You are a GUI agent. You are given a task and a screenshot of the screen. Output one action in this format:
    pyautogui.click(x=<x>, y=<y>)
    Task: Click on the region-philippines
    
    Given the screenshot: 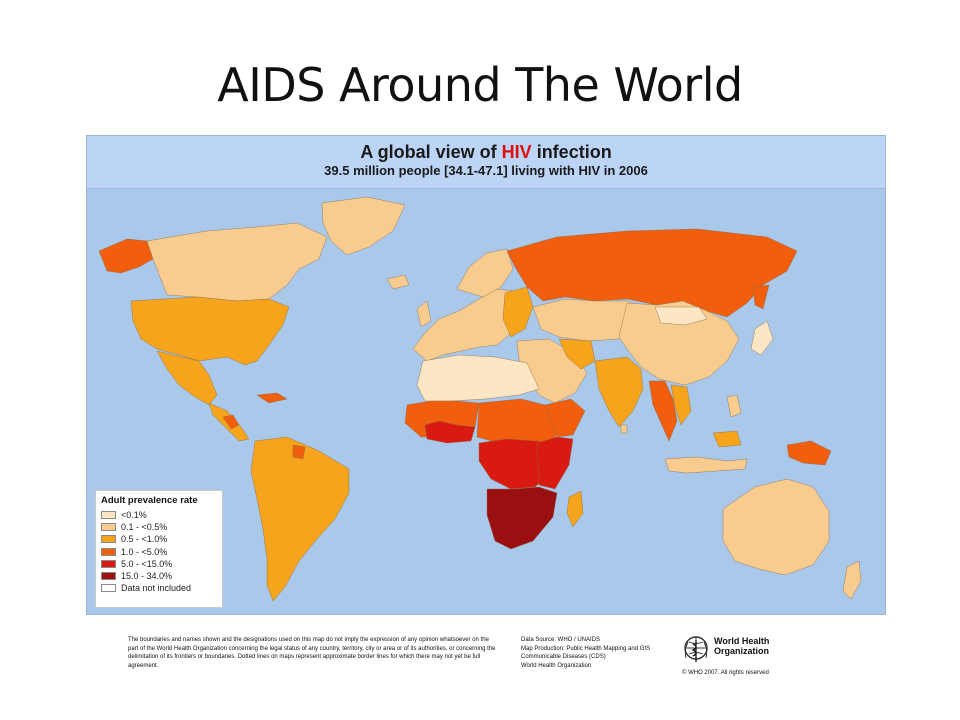 What is the action you would take?
    pyautogui.click(x=734, y=406)
    